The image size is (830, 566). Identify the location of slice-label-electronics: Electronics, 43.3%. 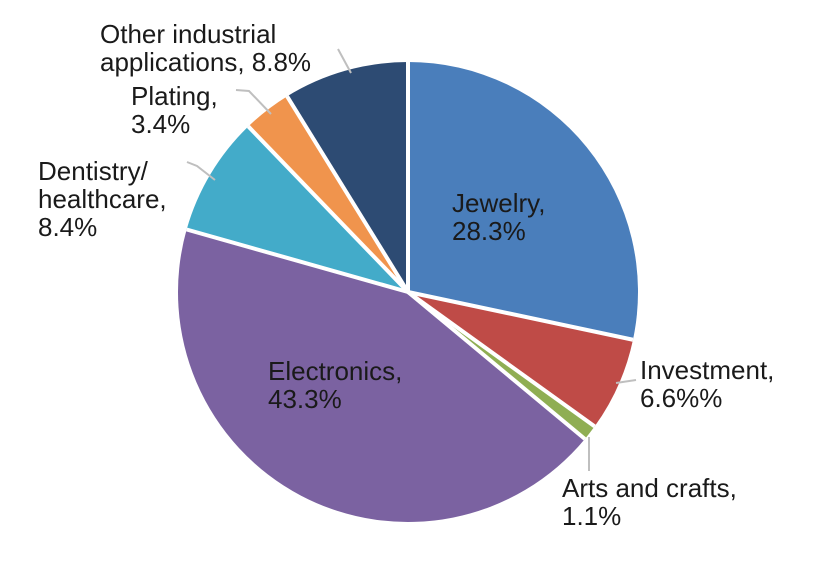
(335, 385).